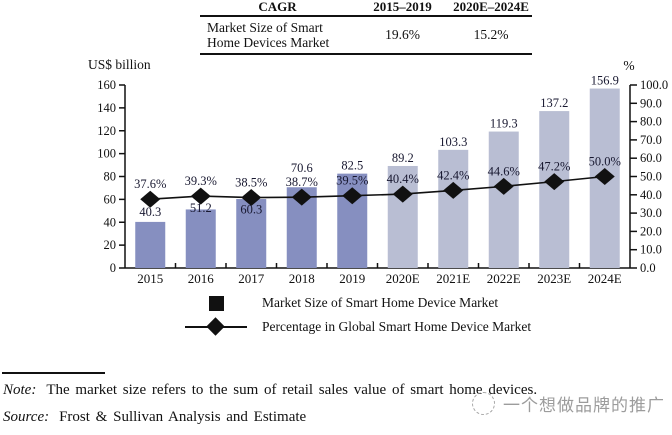 Image resolution: width=672 pixels, height=435 pixels. What do you see at coordinates (554, 167) in the screenshot?
I see `pct-label: 47.2%` at bounding box center [554, 167].